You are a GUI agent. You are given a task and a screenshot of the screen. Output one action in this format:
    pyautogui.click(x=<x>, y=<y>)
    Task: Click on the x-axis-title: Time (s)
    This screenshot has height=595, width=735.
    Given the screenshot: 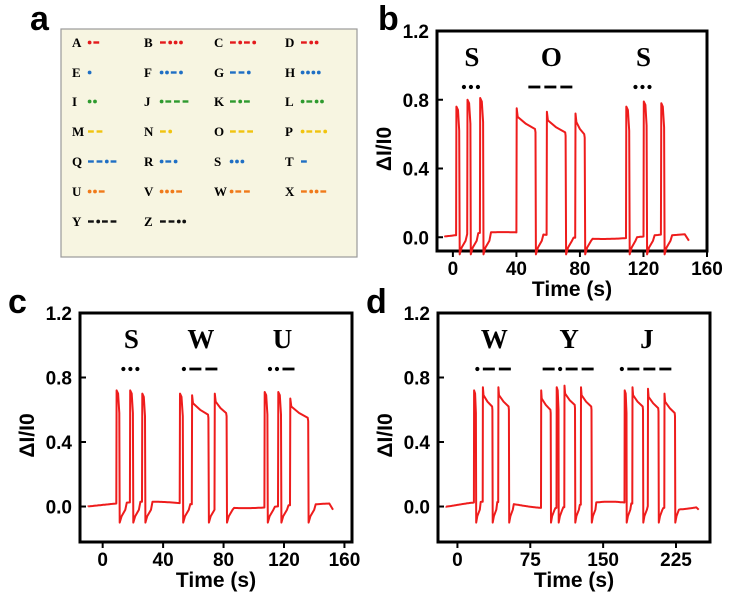 What is the action you would take?
    pyautogui.click(x=572, y=289)
    